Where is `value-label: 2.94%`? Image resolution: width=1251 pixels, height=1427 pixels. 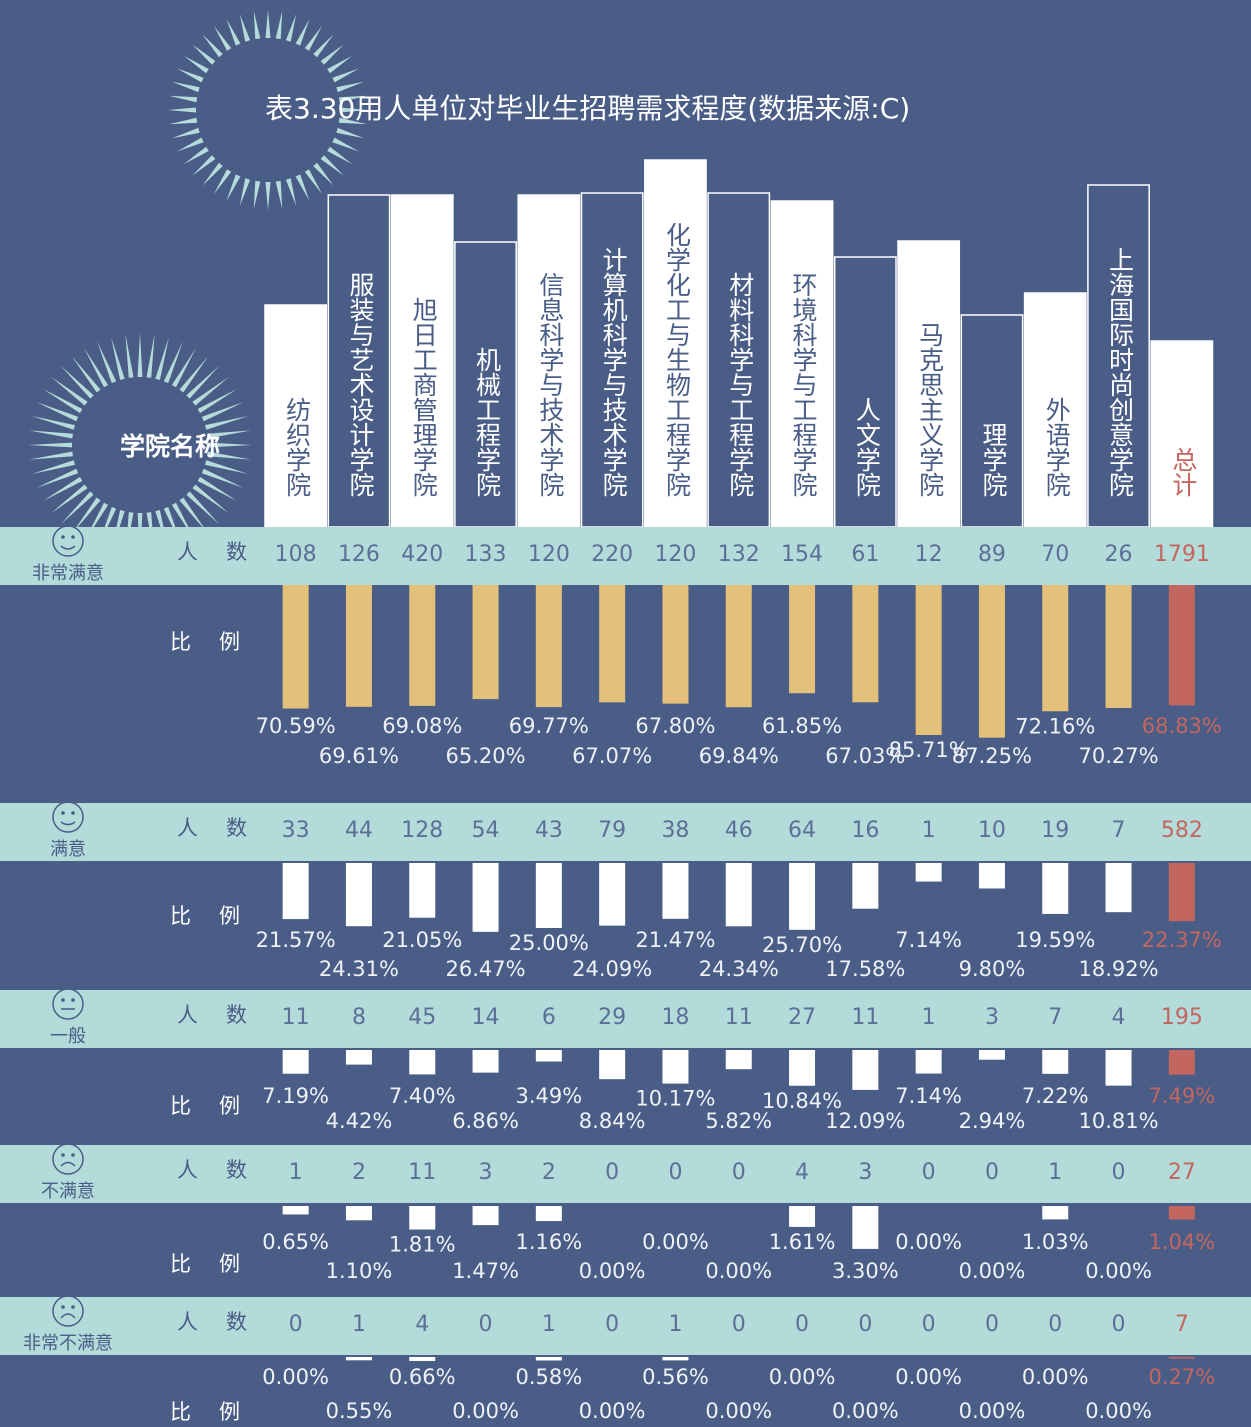
value-label: 2.94% is located at coordinates (992, 1121).